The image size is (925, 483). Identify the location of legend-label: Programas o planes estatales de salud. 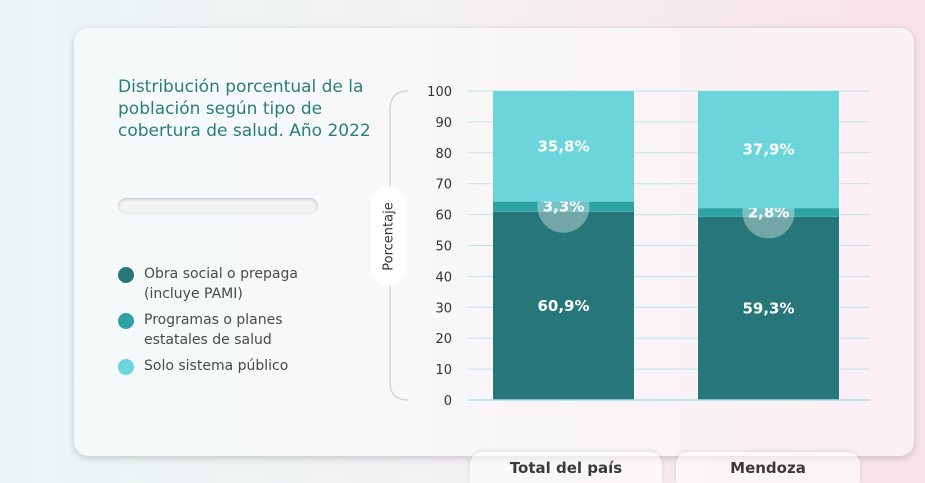
(213, 330).